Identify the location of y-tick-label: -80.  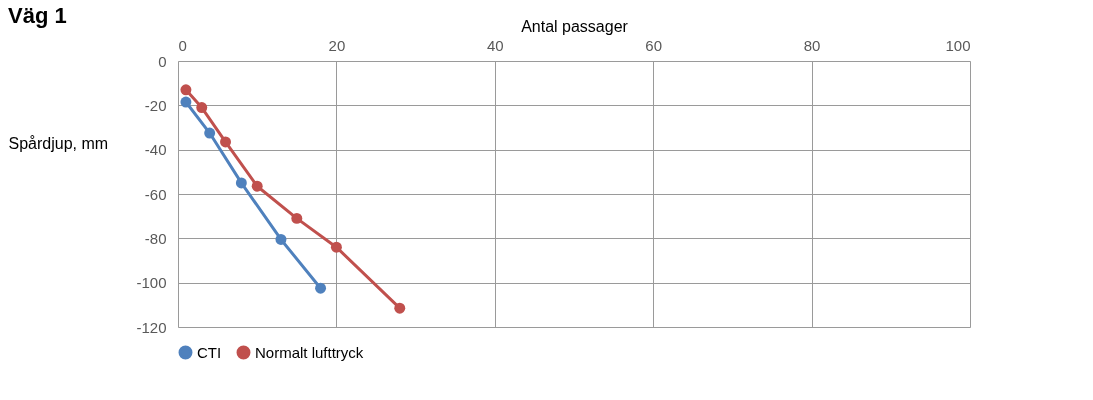
(155, 238).